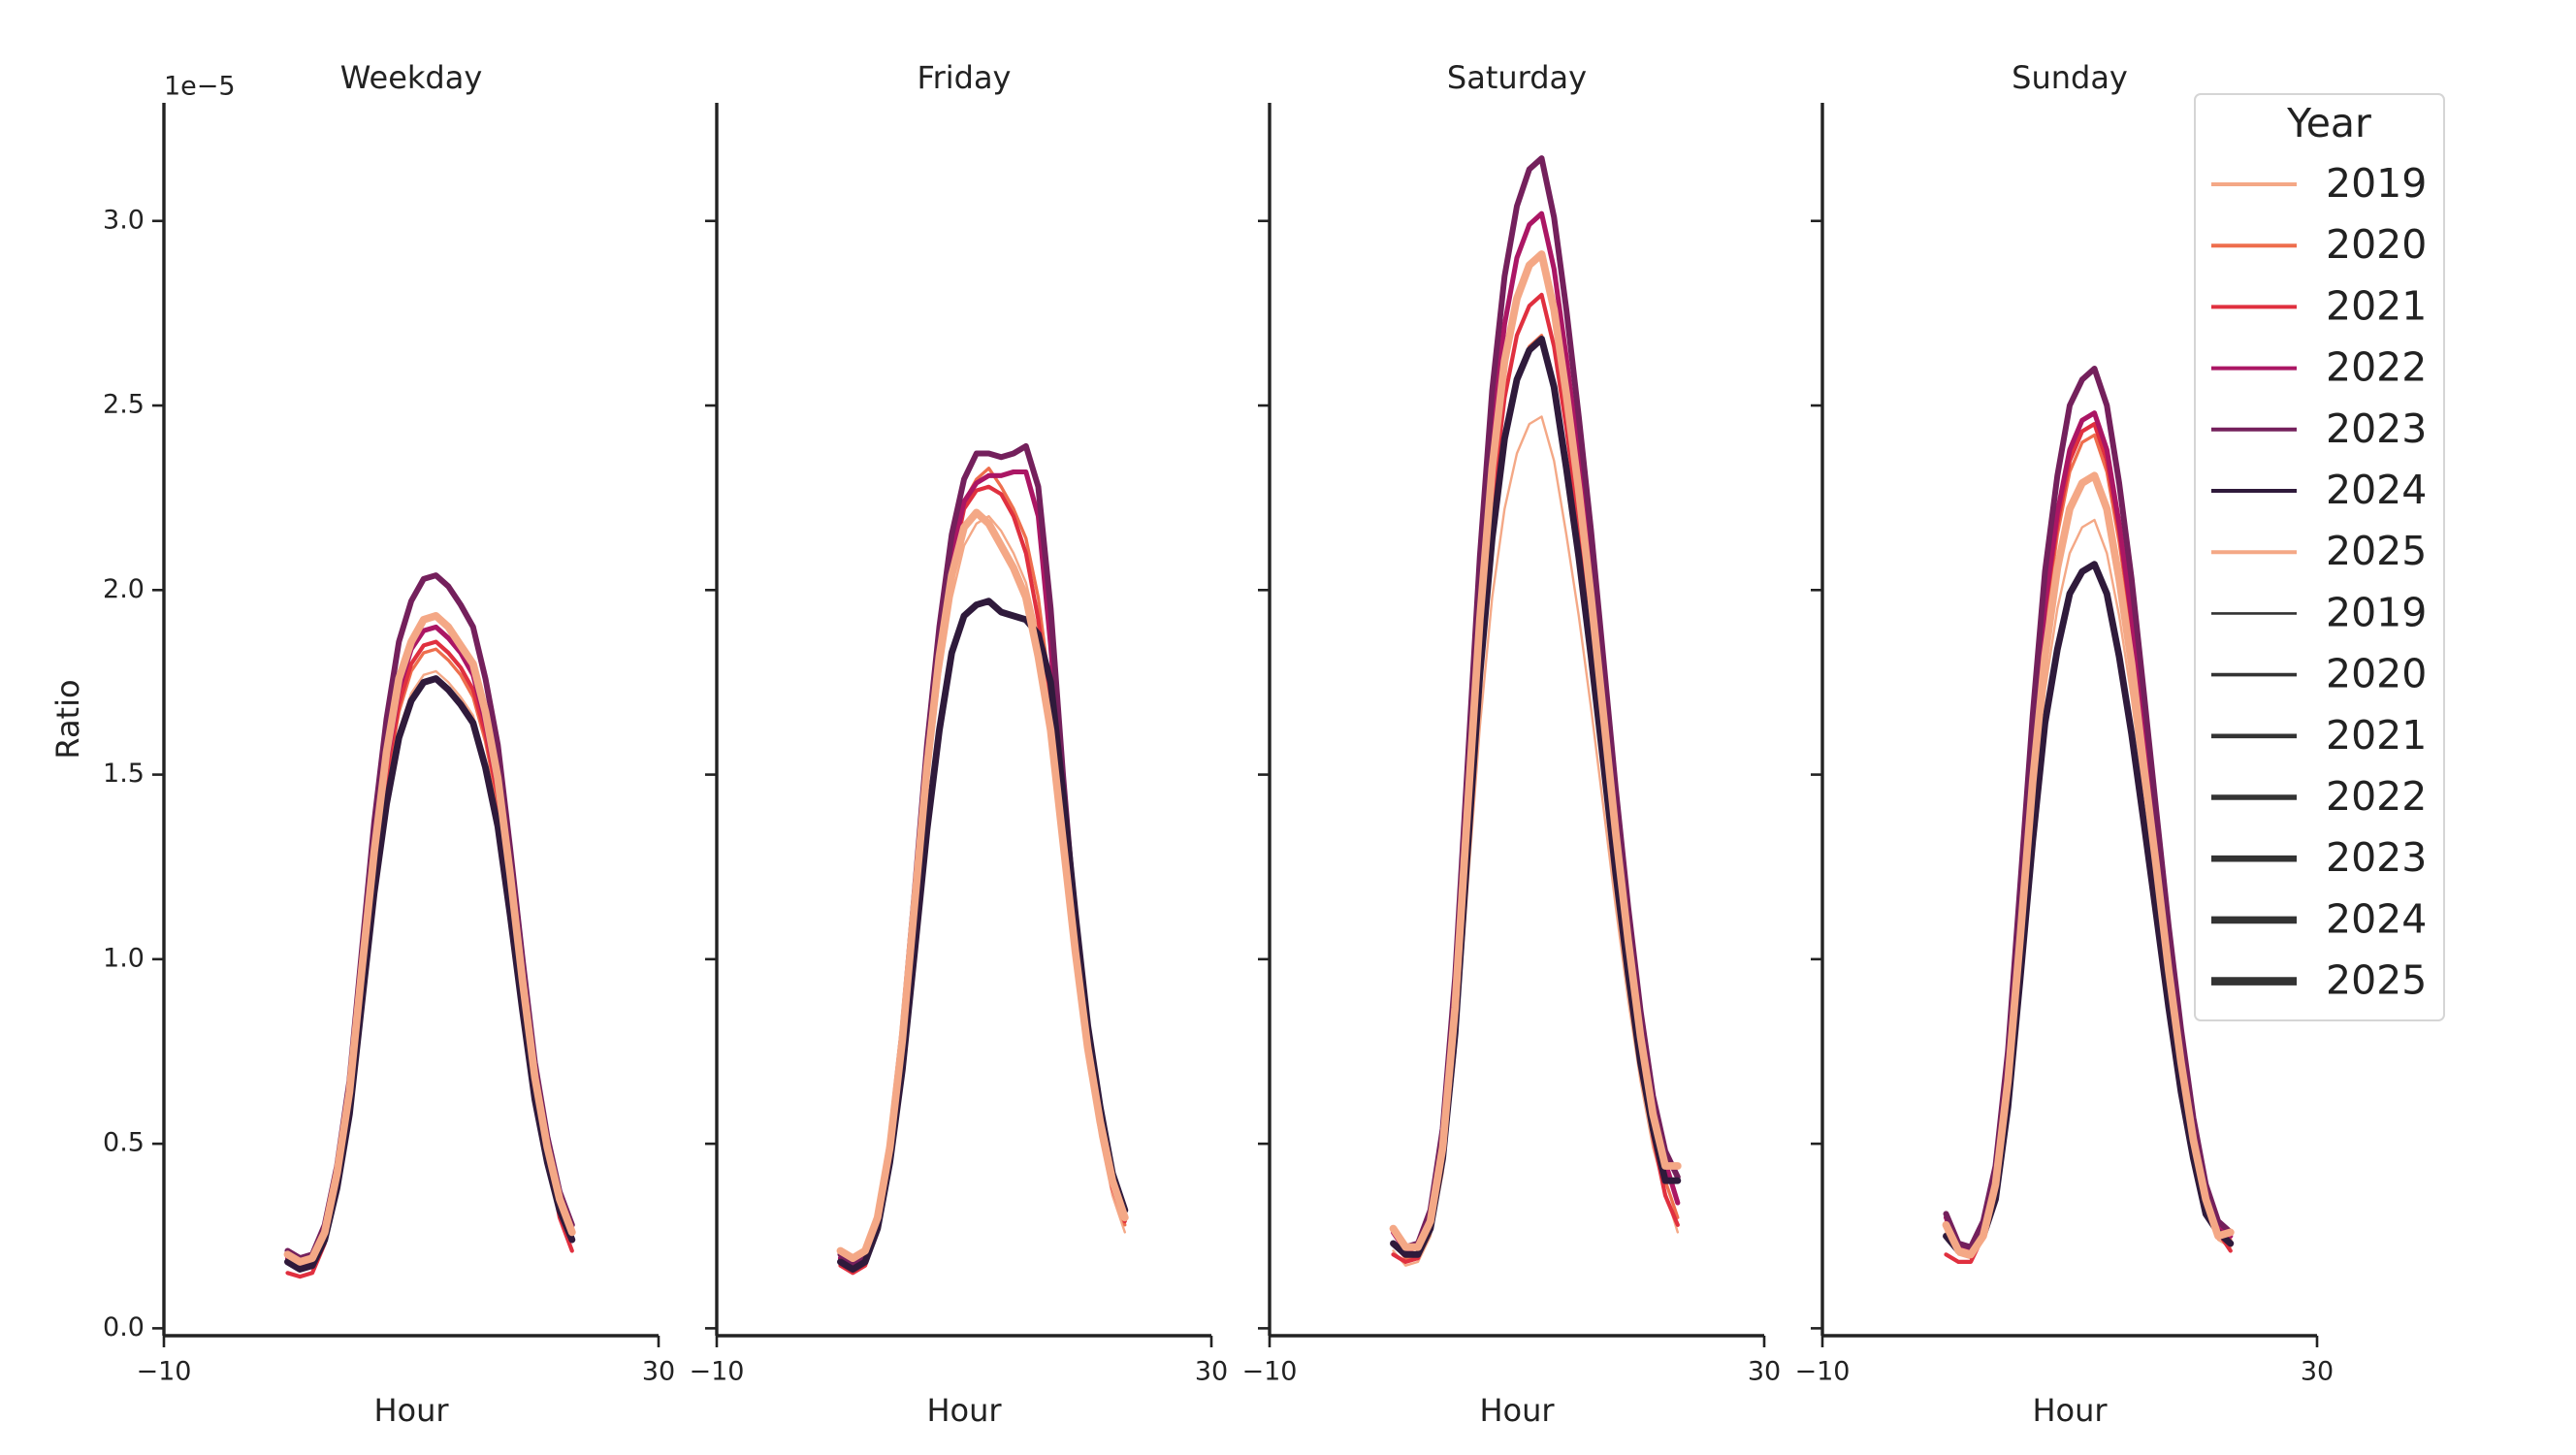 Image resolution: width=2576 pixels, height=1455 pixels. I want to click on y-tick-label: 0.0, so click(124, 1327).